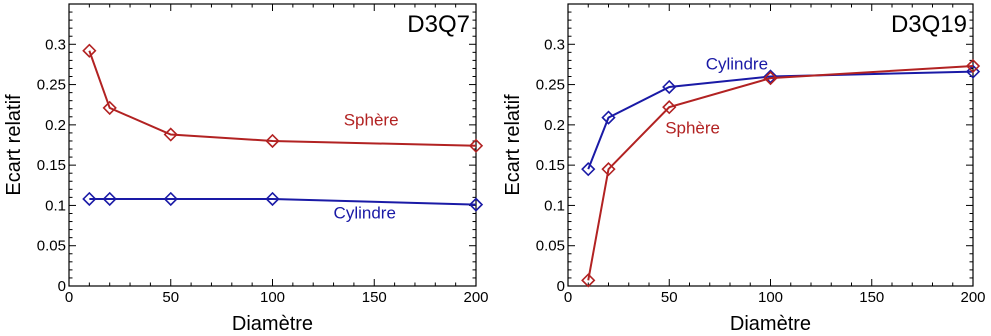  I want to click on chart-title: D3Q7, so click(438, 24).